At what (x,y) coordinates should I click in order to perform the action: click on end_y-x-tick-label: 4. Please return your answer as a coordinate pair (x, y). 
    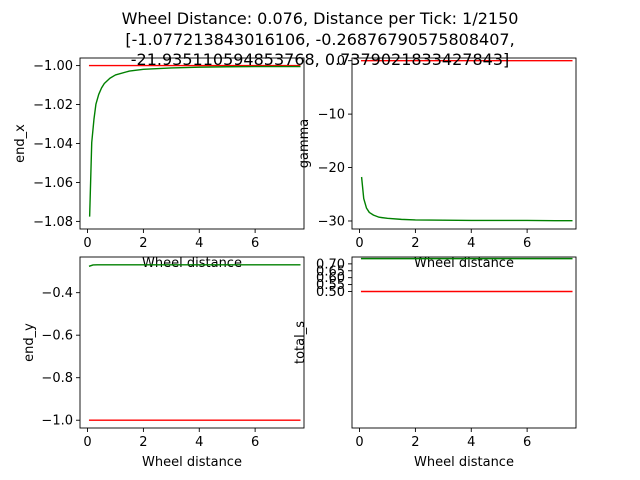
    Looking at the image, I should click on (199, 442).